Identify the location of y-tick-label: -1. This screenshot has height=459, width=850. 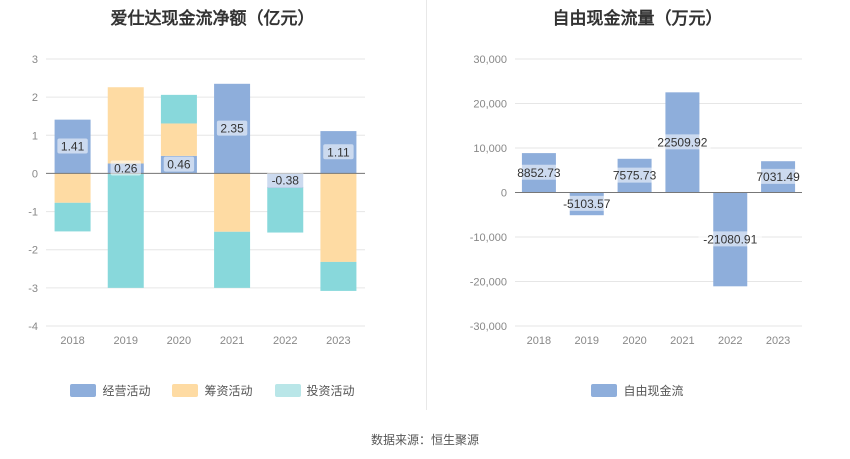
(33, 213).